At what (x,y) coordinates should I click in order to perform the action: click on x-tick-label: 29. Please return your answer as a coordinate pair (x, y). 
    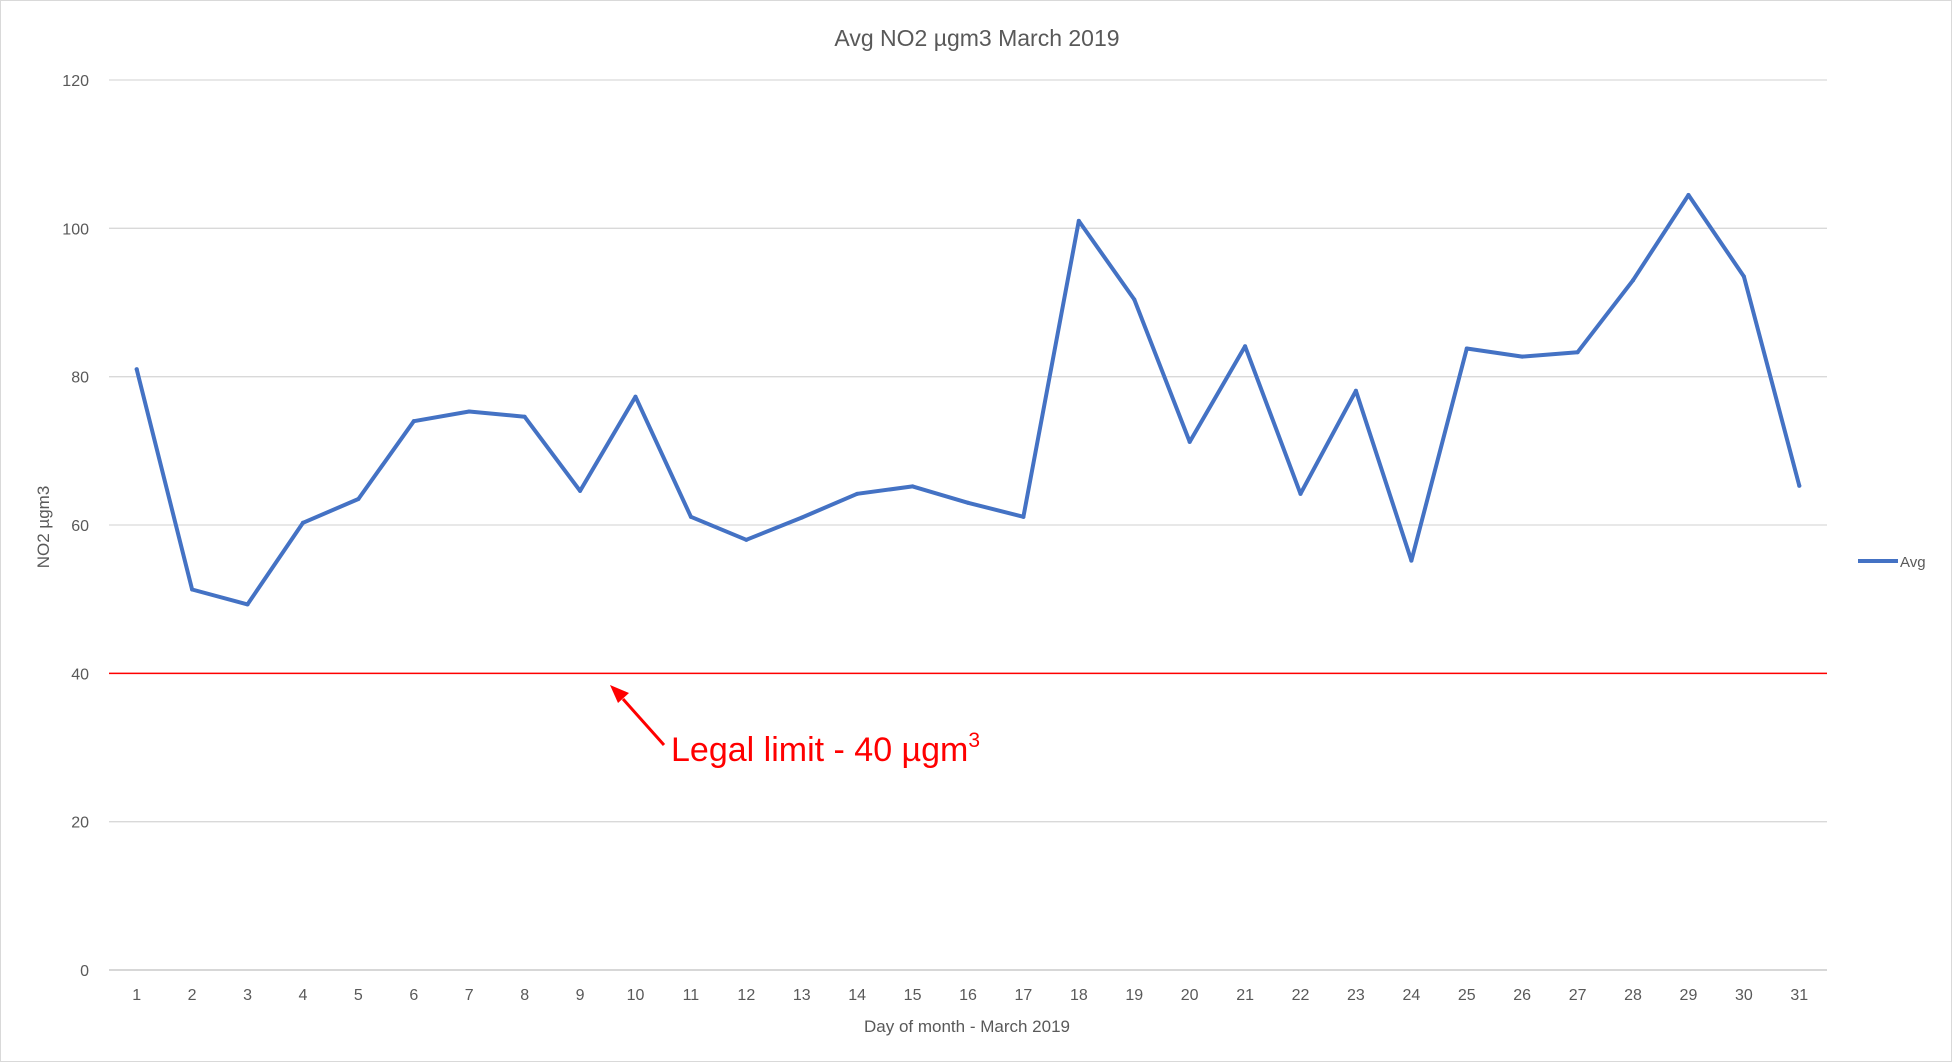
    Looking at the image, I should click on (1689, 995).